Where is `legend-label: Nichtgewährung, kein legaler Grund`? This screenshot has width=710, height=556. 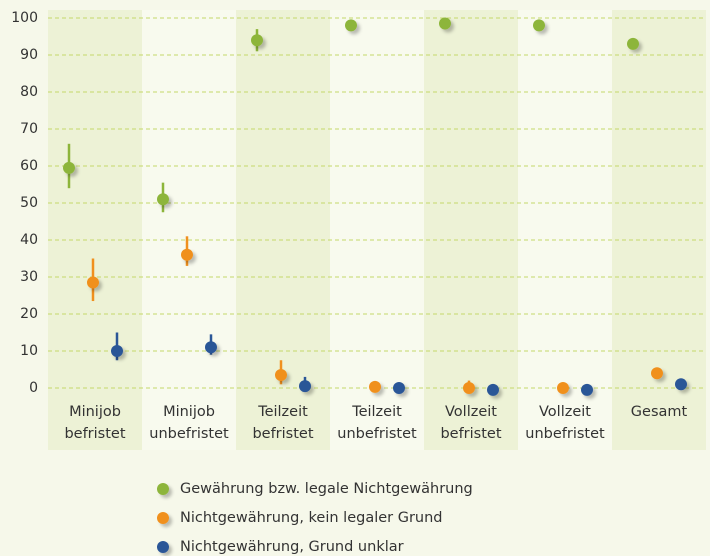 legend-label: Nichtgewährung, kein legaler Grund is located at coordinates (311, 518).